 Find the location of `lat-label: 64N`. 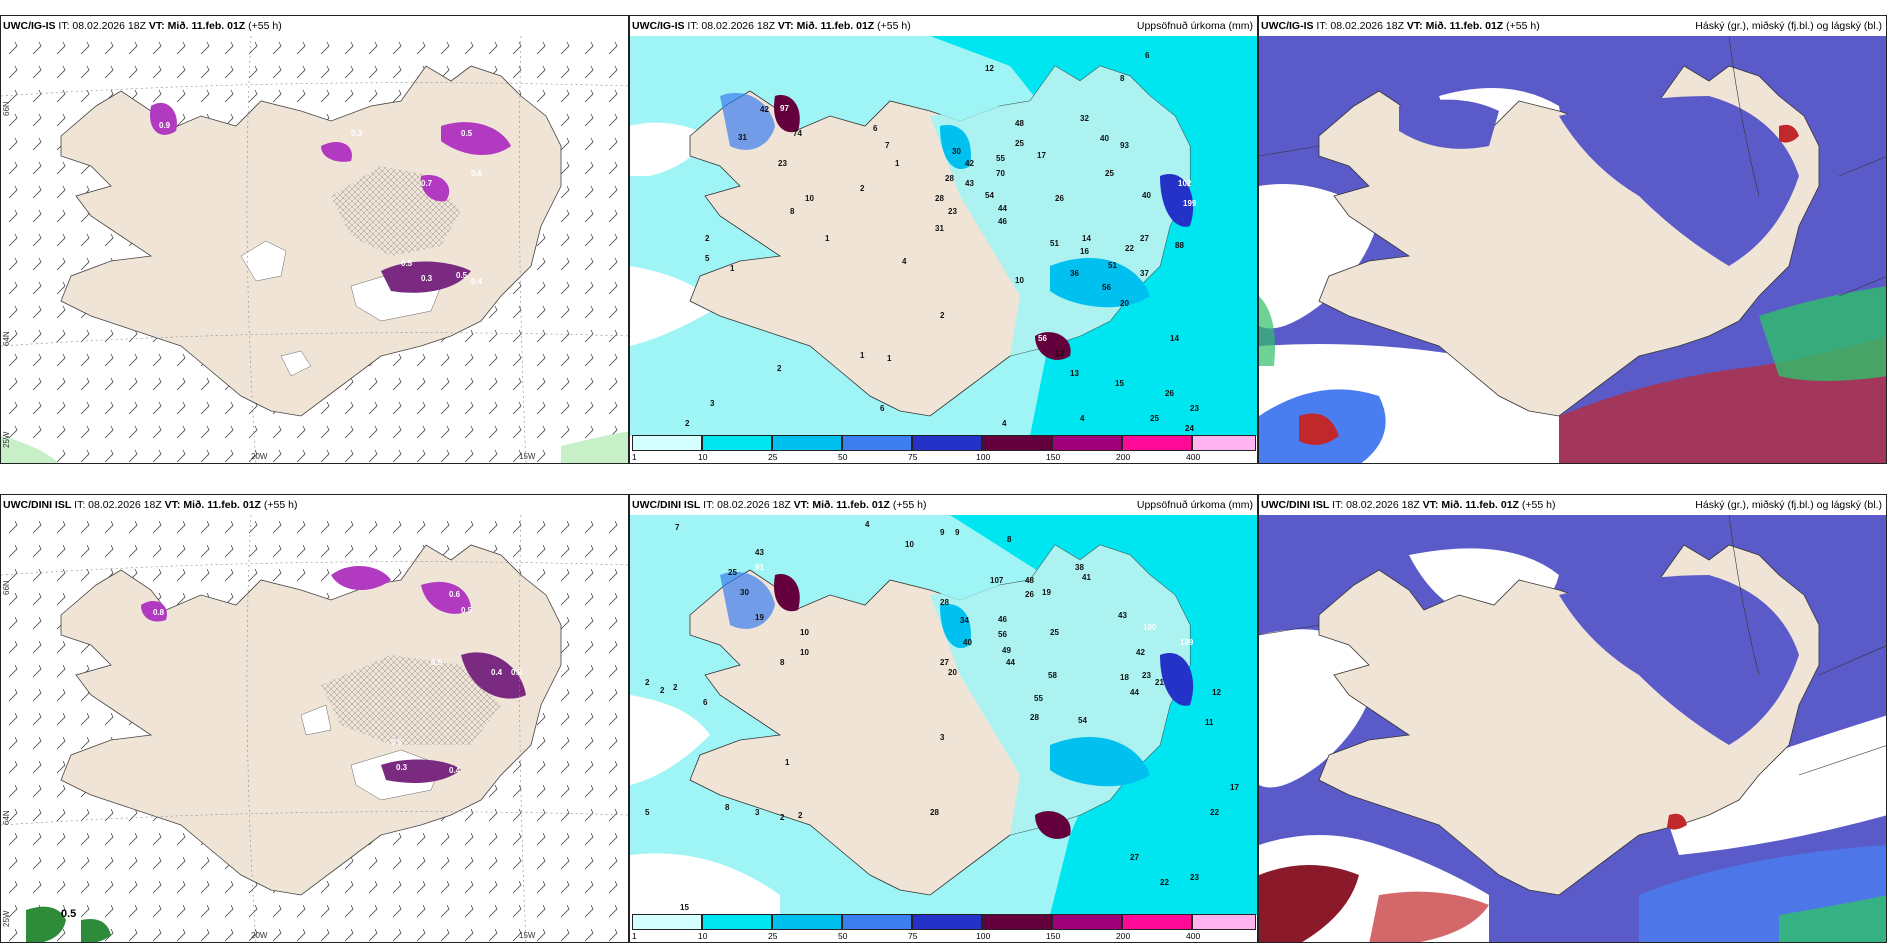

lat-label: 64N is located at coordinates (6, 338).